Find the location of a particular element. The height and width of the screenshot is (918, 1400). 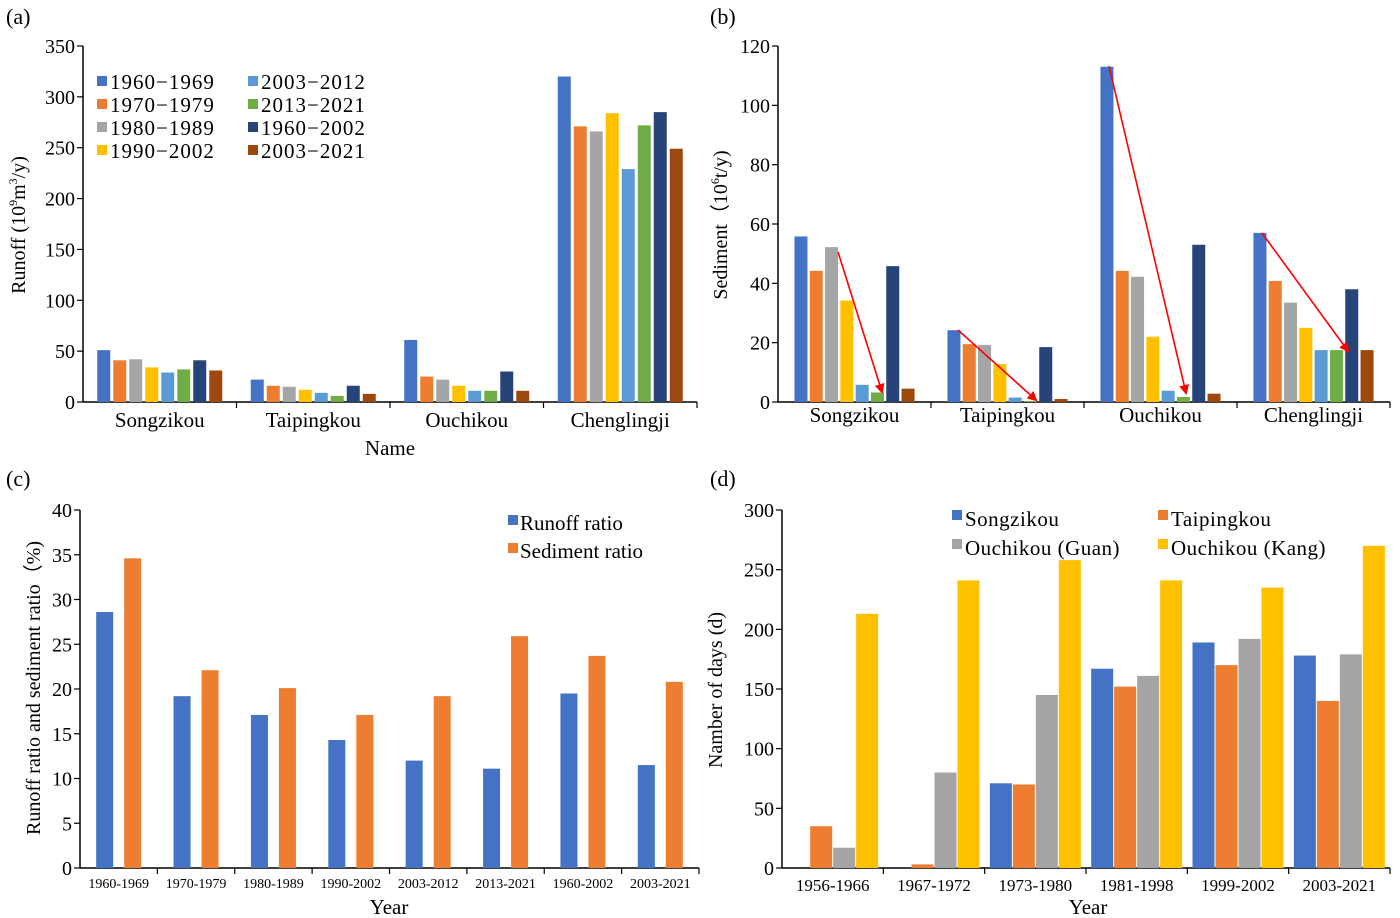

panel-label-b: (b) is located at coordinates (723, 16).